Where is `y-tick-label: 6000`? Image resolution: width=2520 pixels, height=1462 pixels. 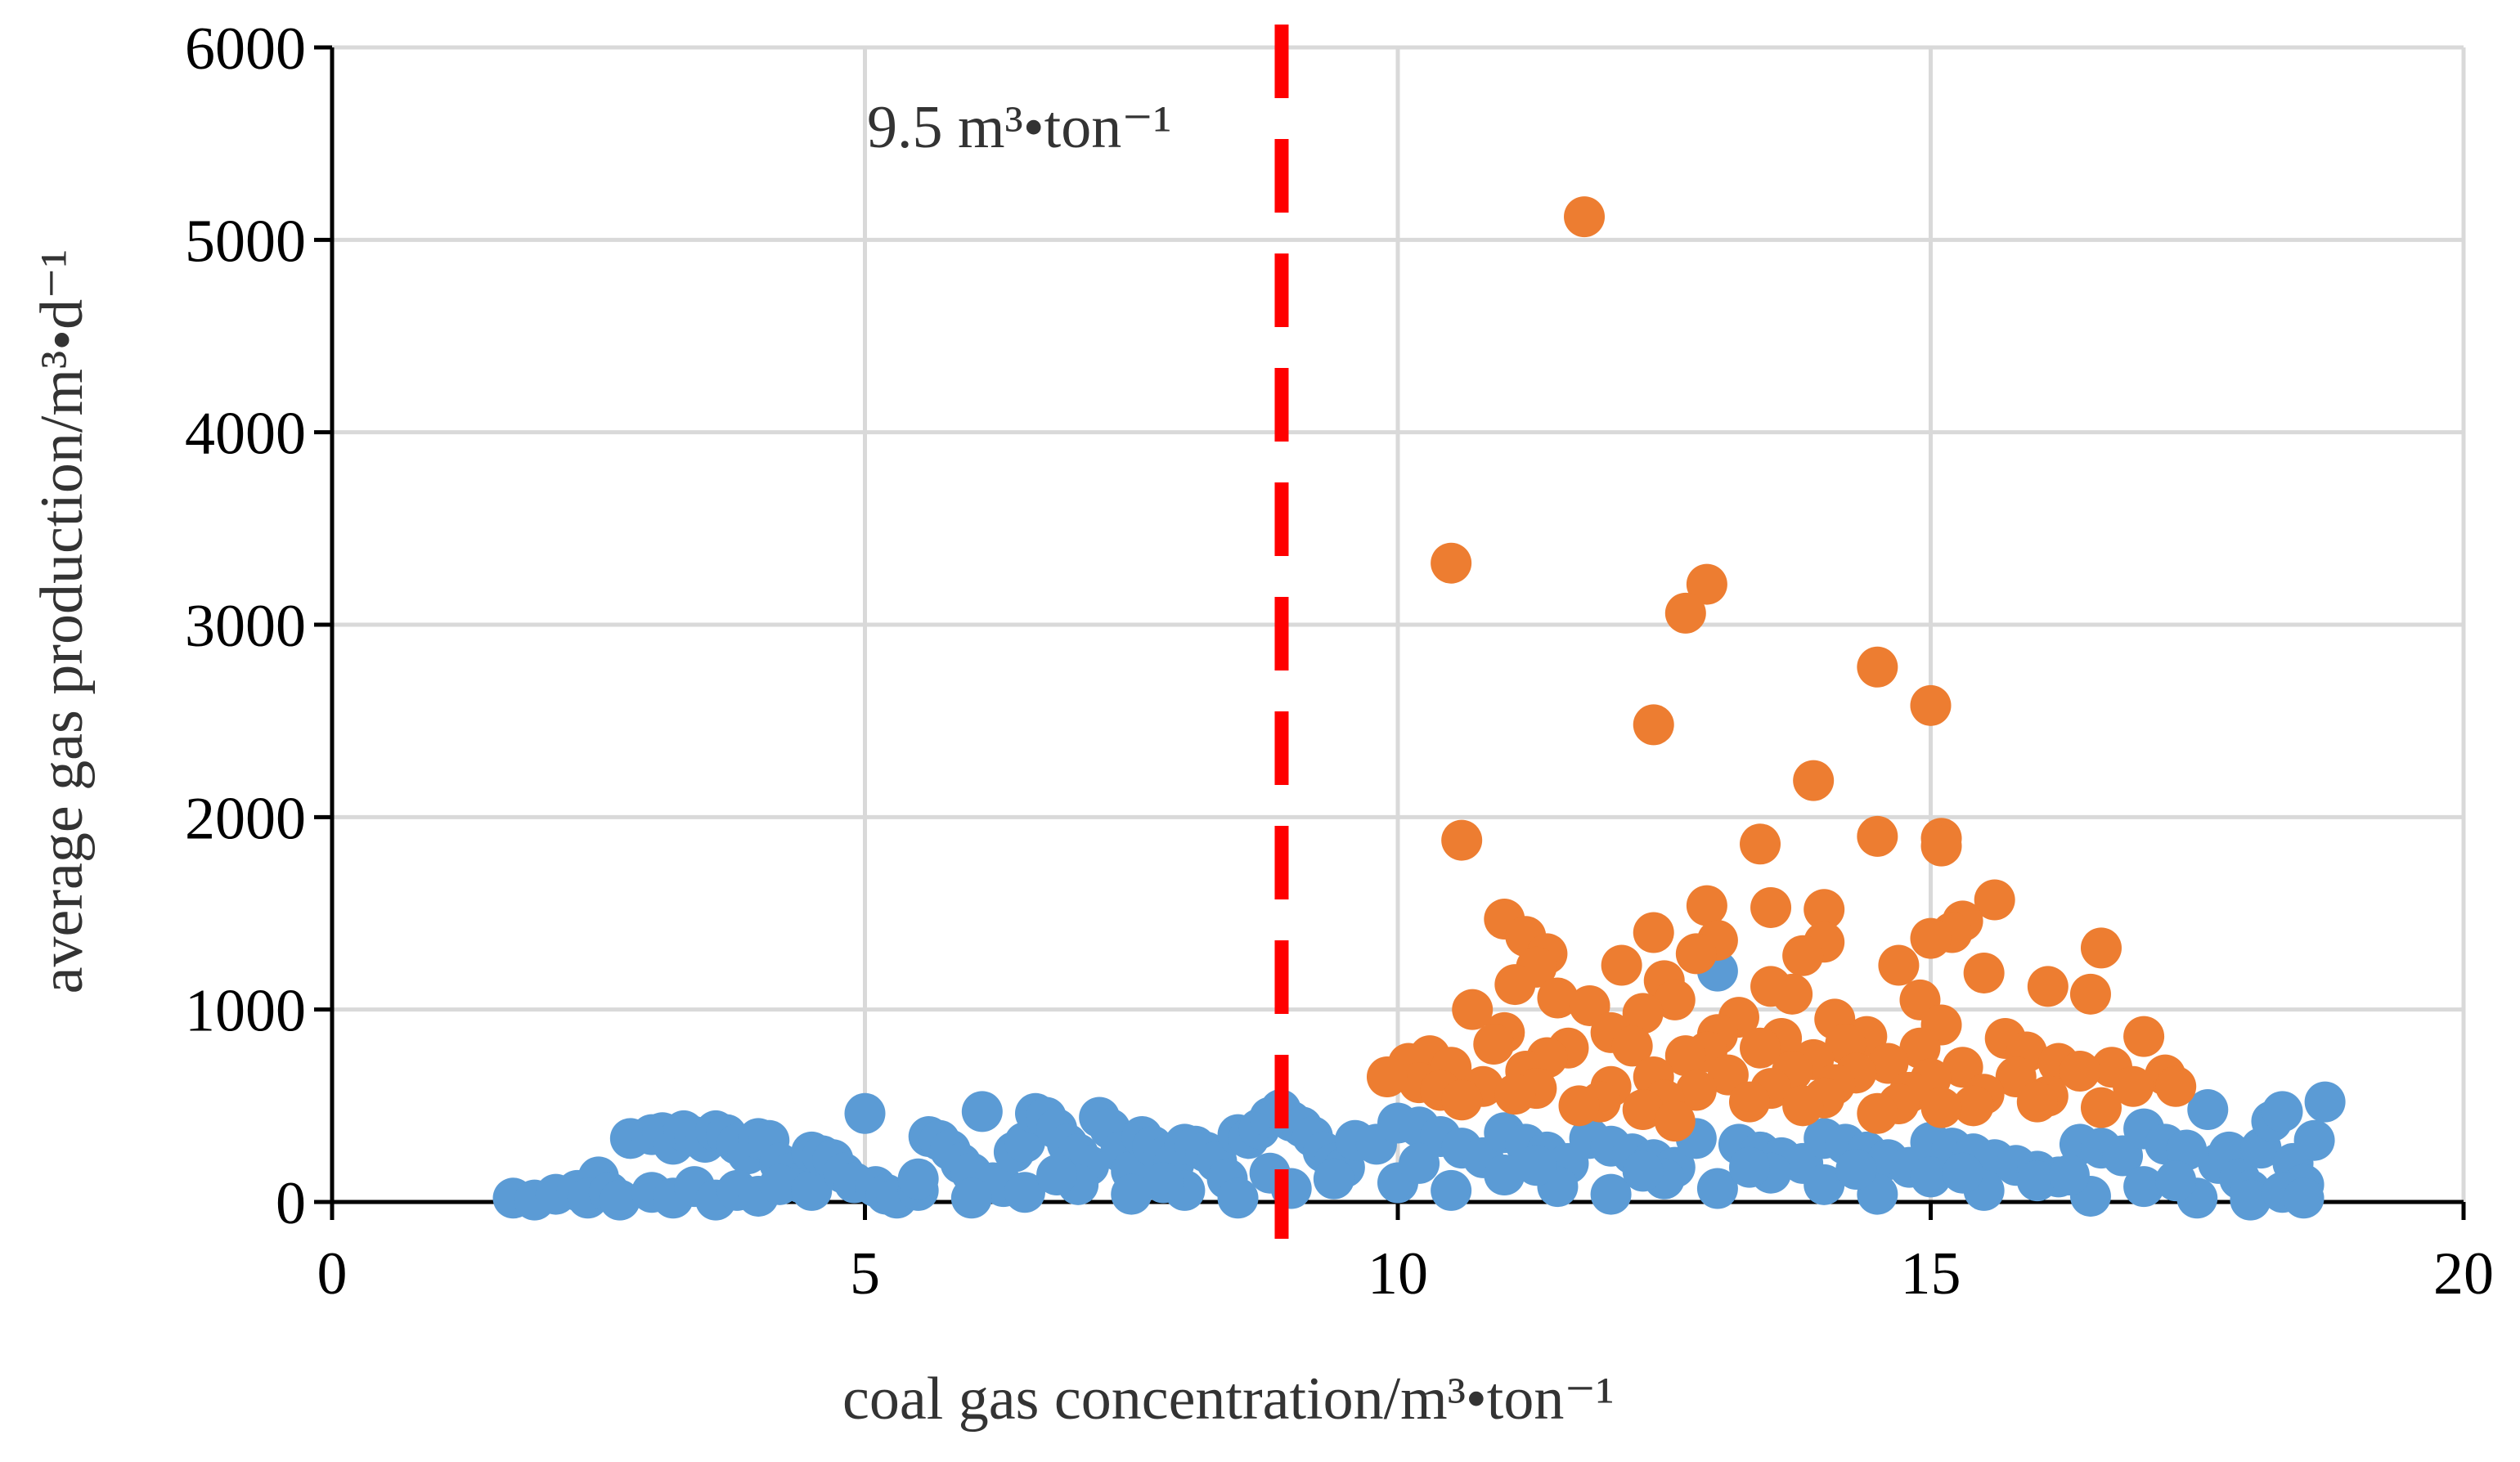 y-tick-label: 6000 is located at coordinates (246, 49).